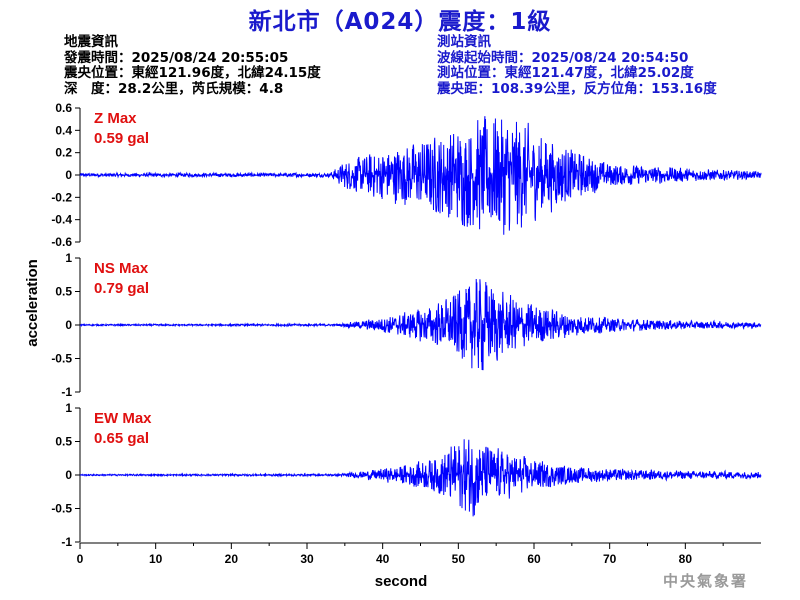 Image resolution: width=800 pixels, height=600 pixels. I want to click on wave-start-time: 波線起始時間：2025/08/24 20:54:50, so click(563, 57).